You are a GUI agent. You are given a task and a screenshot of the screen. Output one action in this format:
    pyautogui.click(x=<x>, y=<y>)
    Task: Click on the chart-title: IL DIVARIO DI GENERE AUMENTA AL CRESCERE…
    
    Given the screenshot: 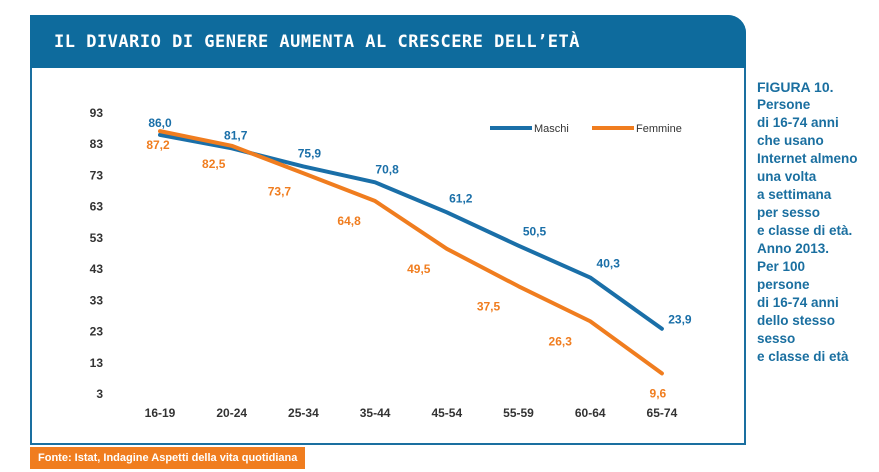 What is the action you would take?
    pyautogui.click(x=317, y=42)
    